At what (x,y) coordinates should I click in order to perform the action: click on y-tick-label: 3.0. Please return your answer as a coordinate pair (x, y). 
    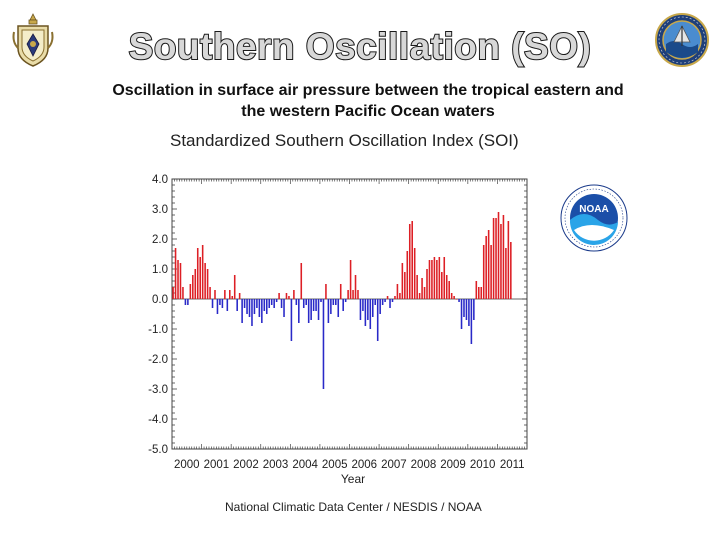
    Looking at the image, I should click on (160, 210).